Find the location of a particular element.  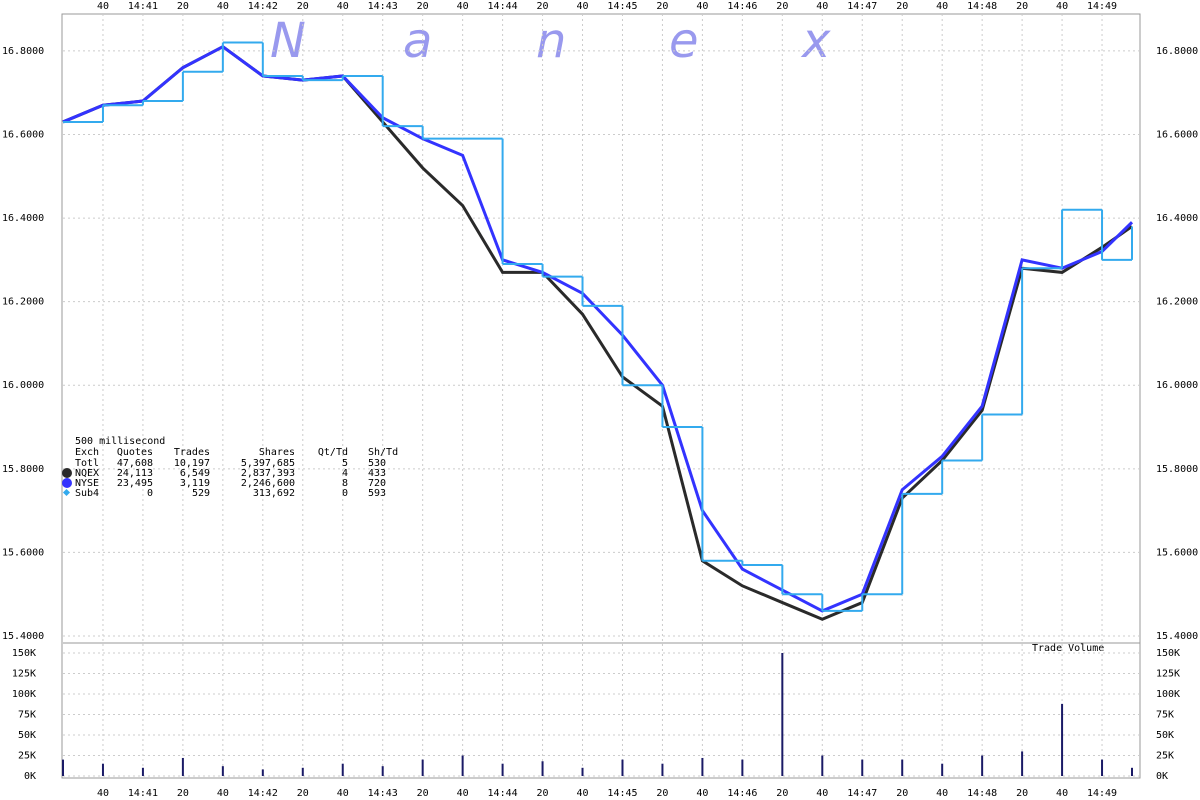

watermark-letter: N is located at coordinates (288, 41).